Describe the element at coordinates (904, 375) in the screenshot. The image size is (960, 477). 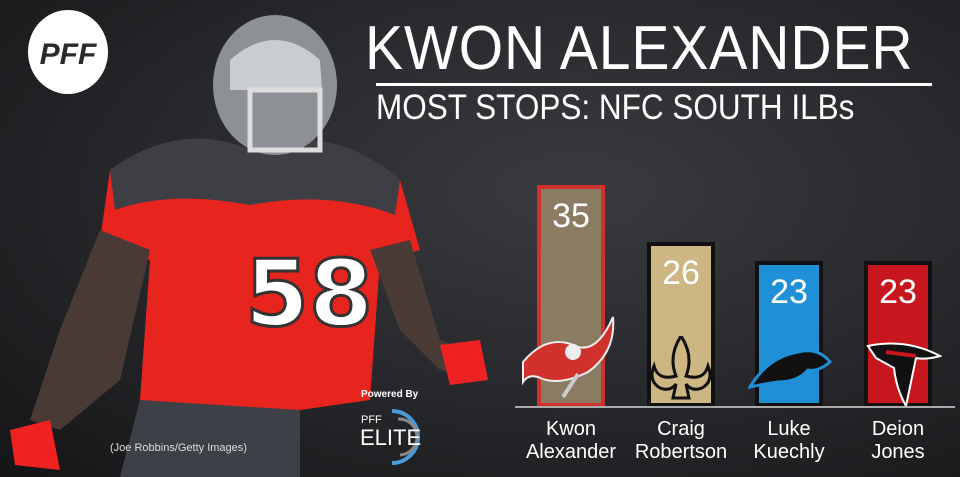
I see `falcons-logo-icon` at that location.